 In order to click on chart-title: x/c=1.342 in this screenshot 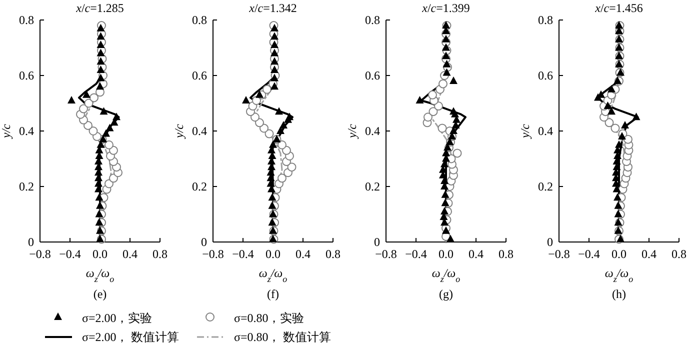, I will do `click(272, 8)`.